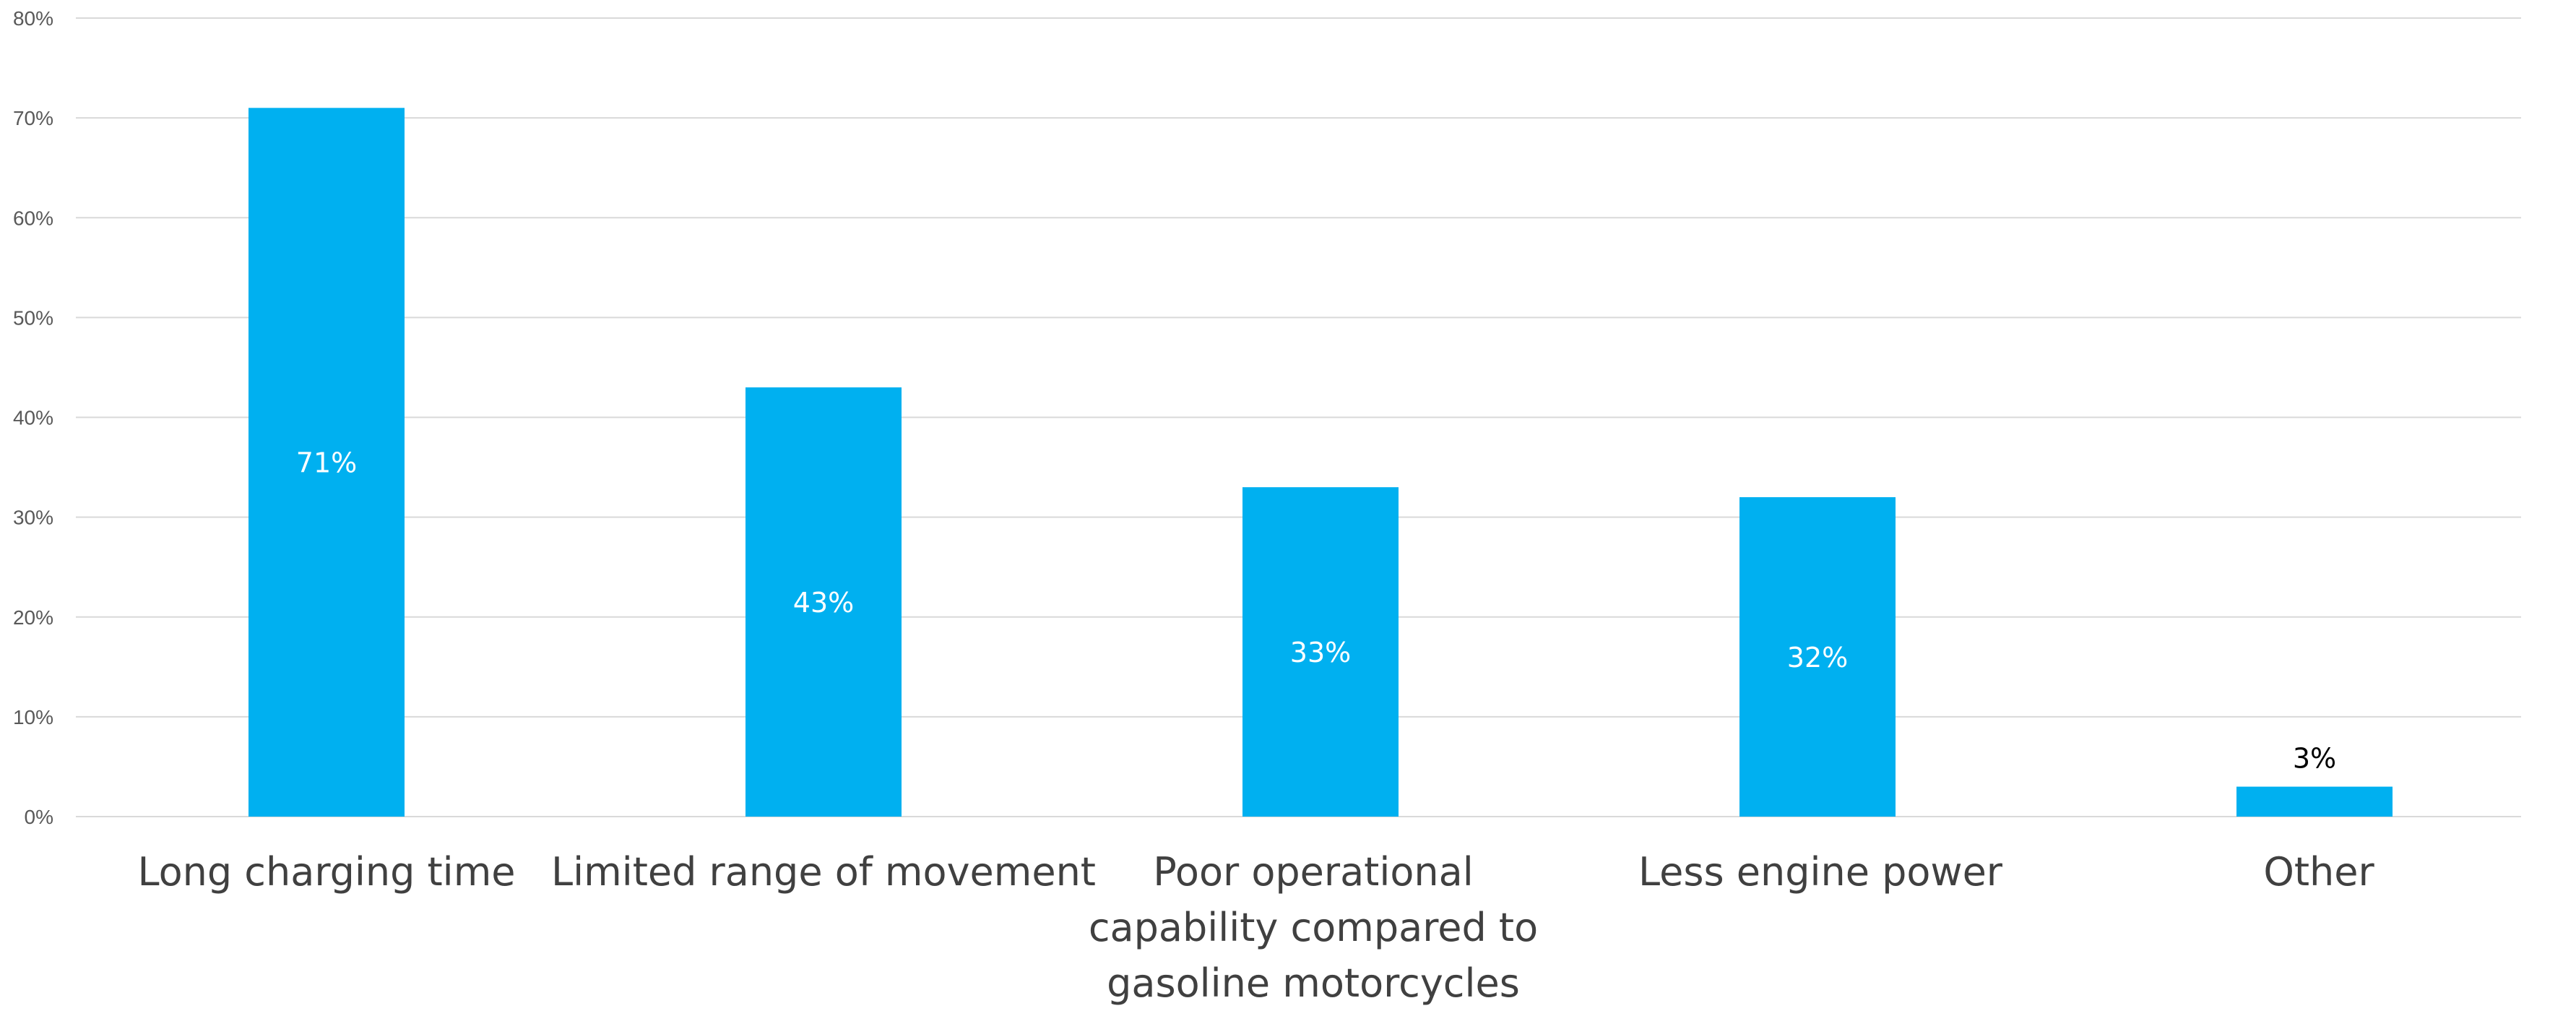 The height and width of the screenshot is (1011, 2576). Describe the element at coordinates (2318, 872) in the screenshot. I see `x-tick-label: Other` at that location.